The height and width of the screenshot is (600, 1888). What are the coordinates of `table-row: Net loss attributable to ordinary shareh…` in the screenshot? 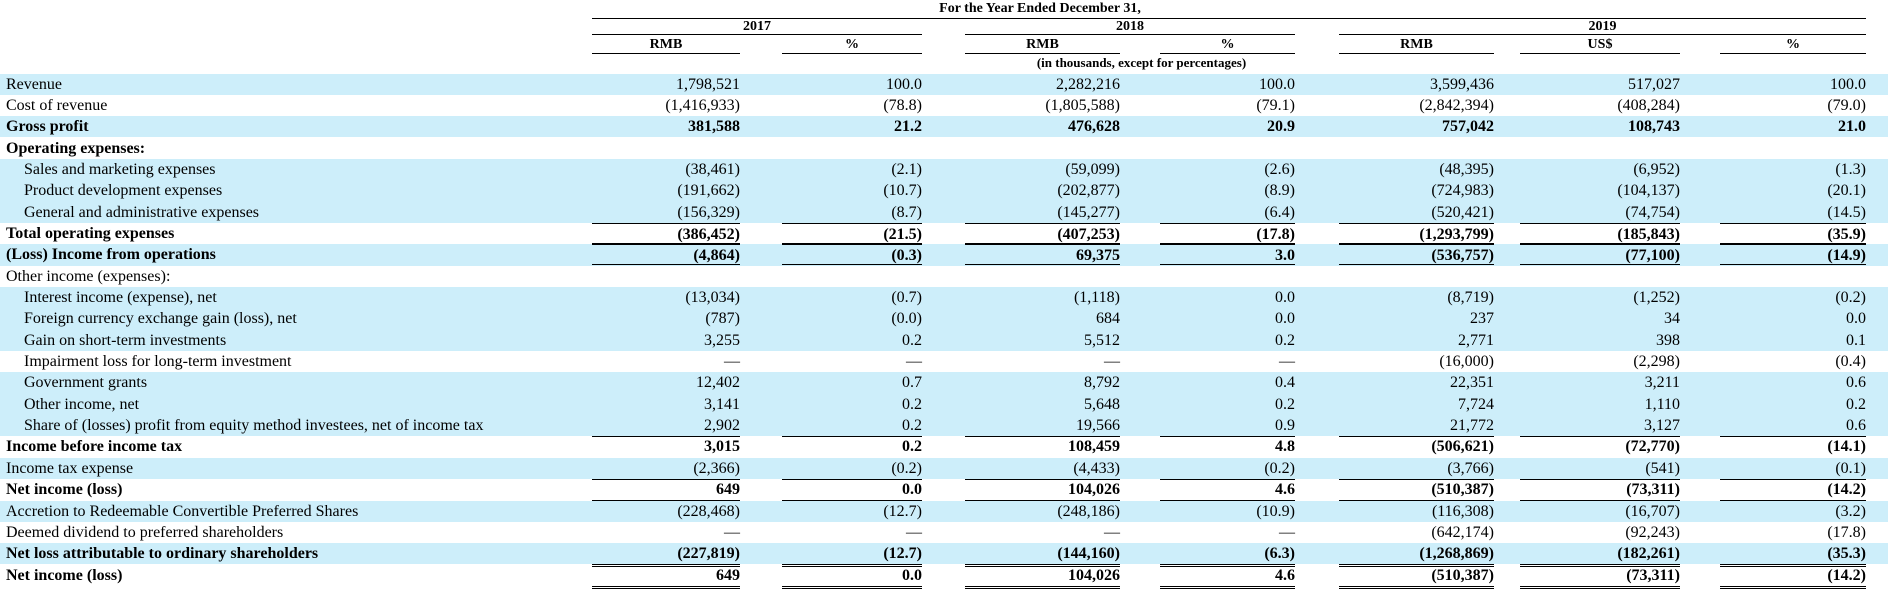 It's located at (944, 555).